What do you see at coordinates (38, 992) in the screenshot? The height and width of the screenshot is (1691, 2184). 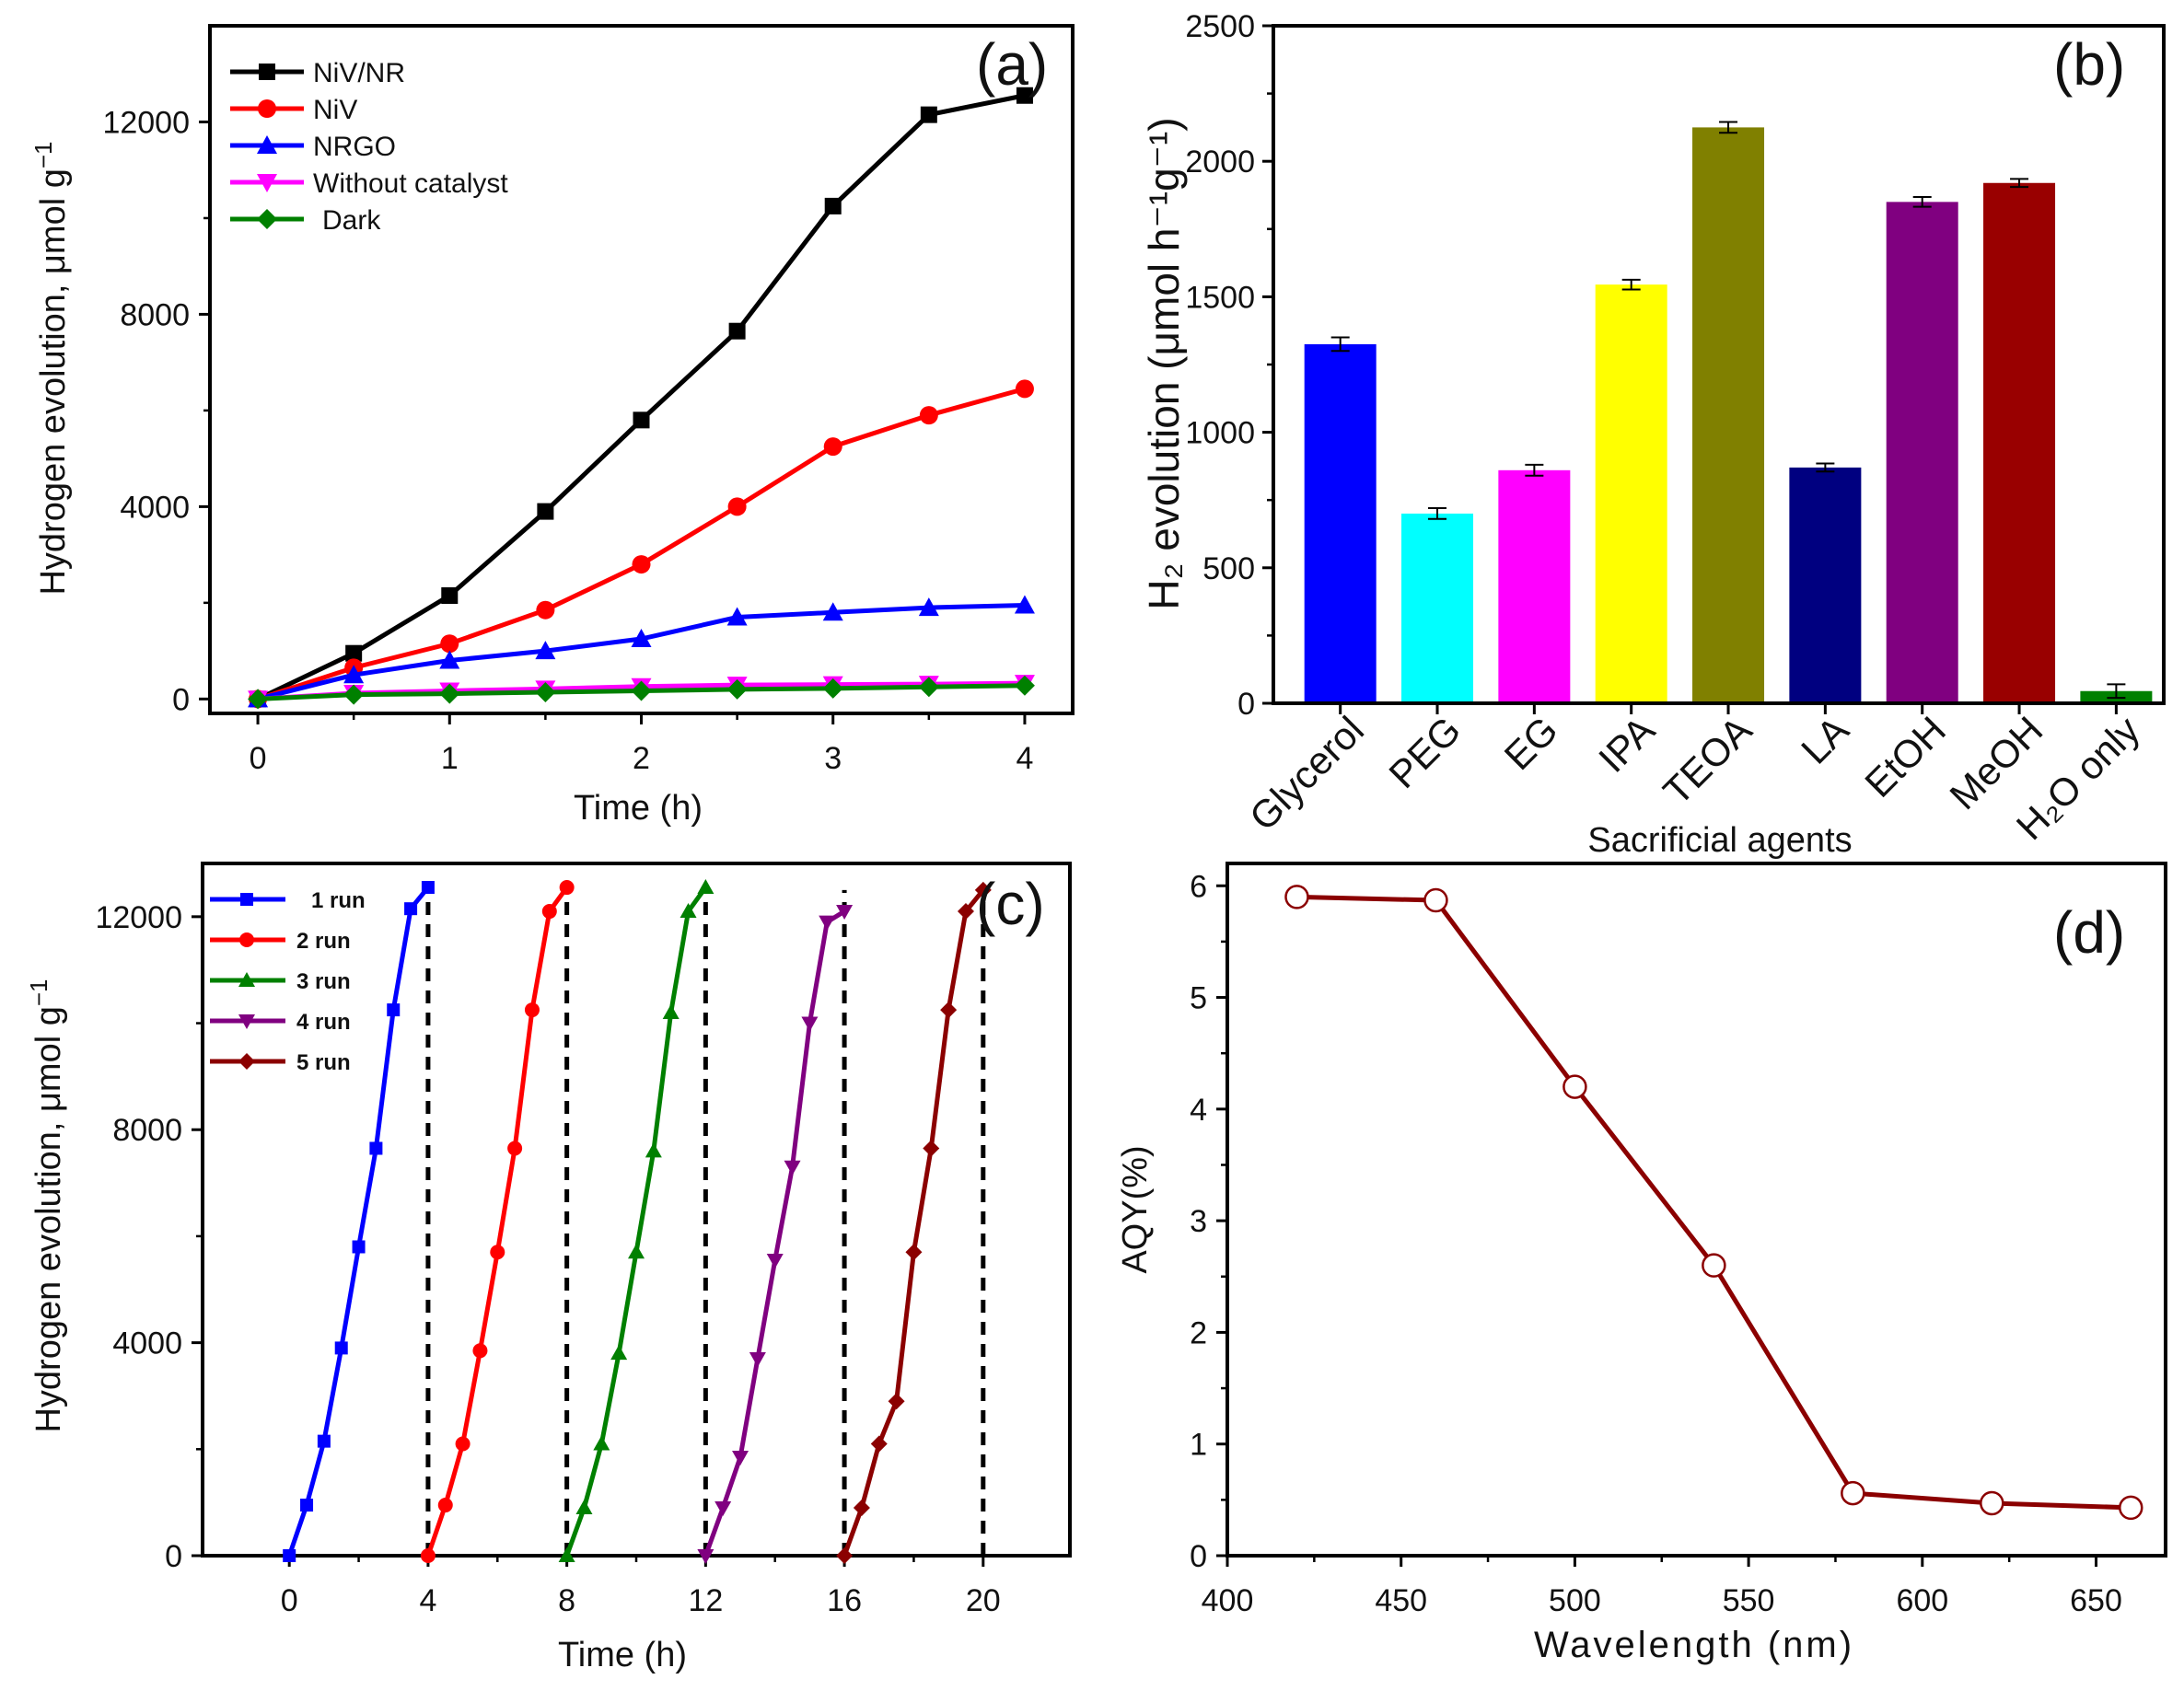 I see `y-axis-title-superscript: −1` at bounding box center [38, 992].